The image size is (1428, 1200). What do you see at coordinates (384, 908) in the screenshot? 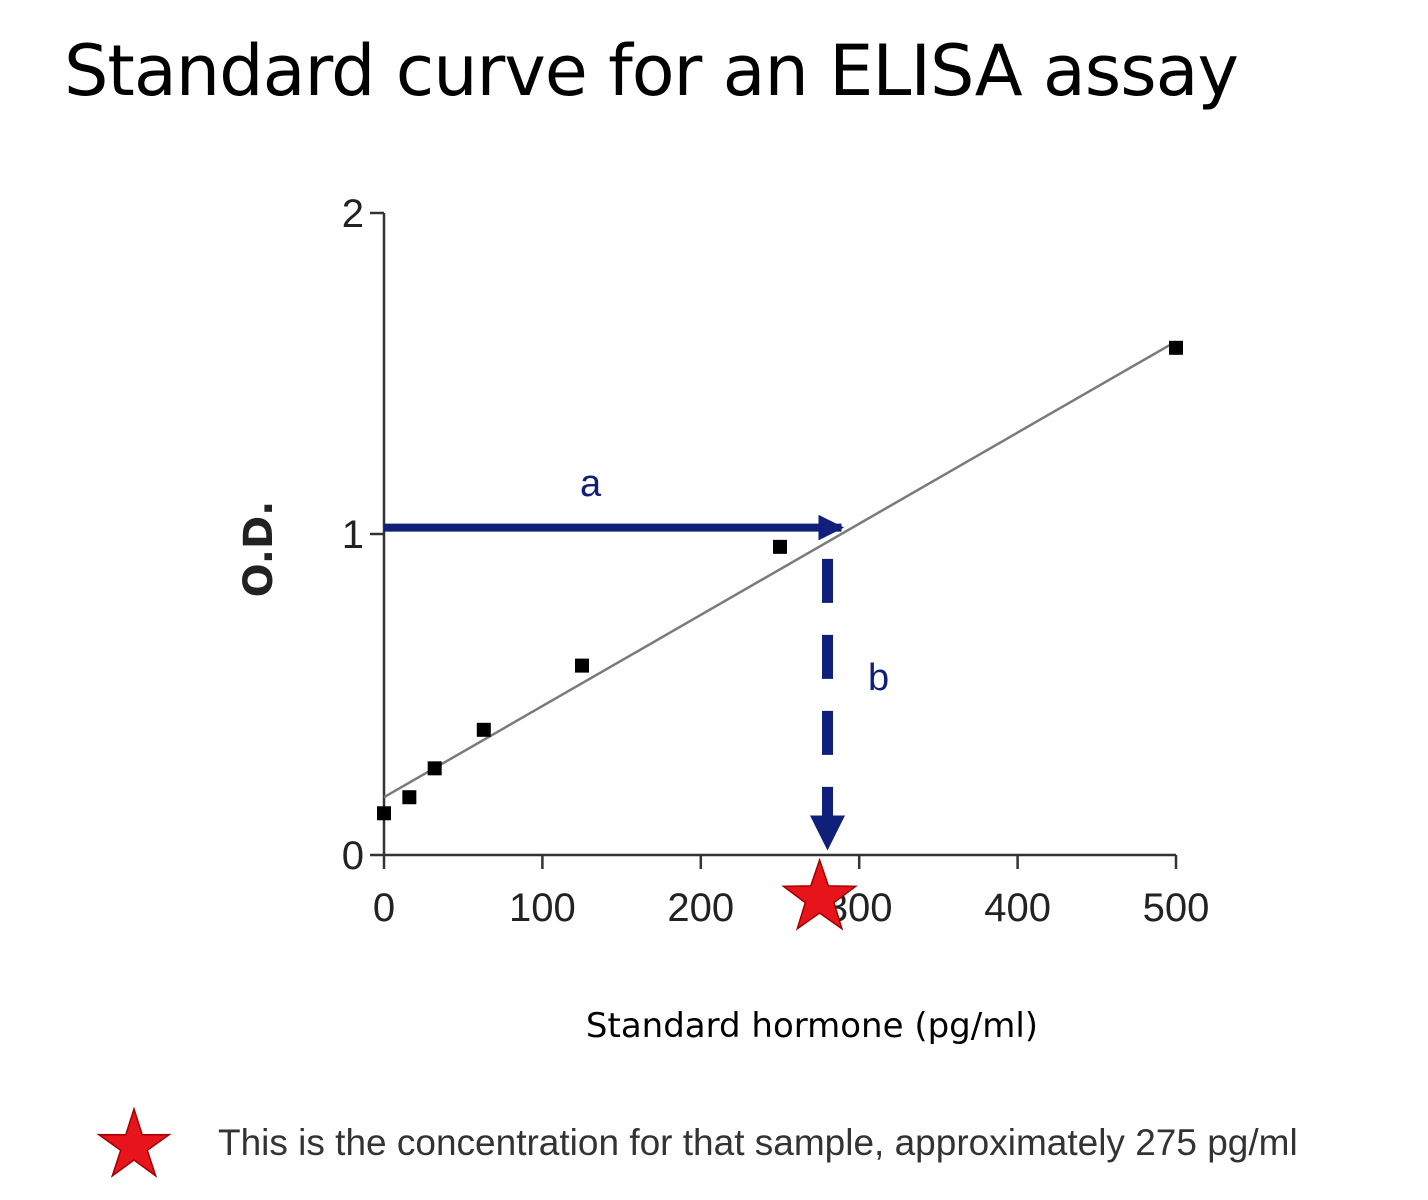
I see `x-tick-label: 0` at bounding box center [384, 908].